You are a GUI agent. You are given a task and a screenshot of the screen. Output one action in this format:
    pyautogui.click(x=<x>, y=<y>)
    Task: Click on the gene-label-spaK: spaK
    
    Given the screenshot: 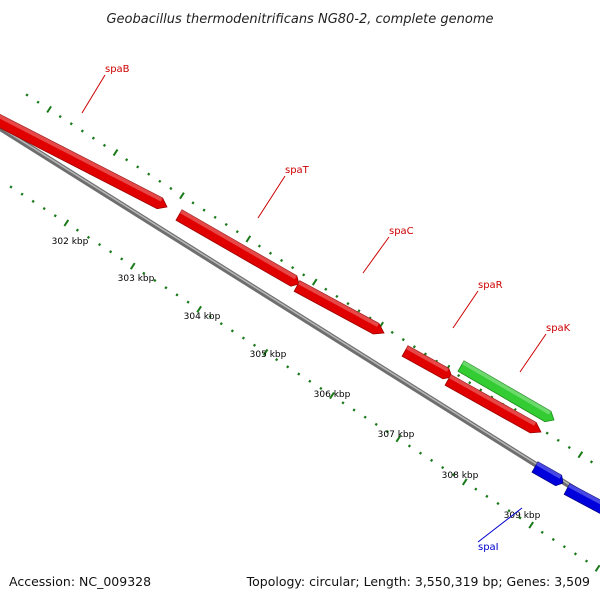 What is the action you would take?
    pyautogui.click(x=545, y=348)
    